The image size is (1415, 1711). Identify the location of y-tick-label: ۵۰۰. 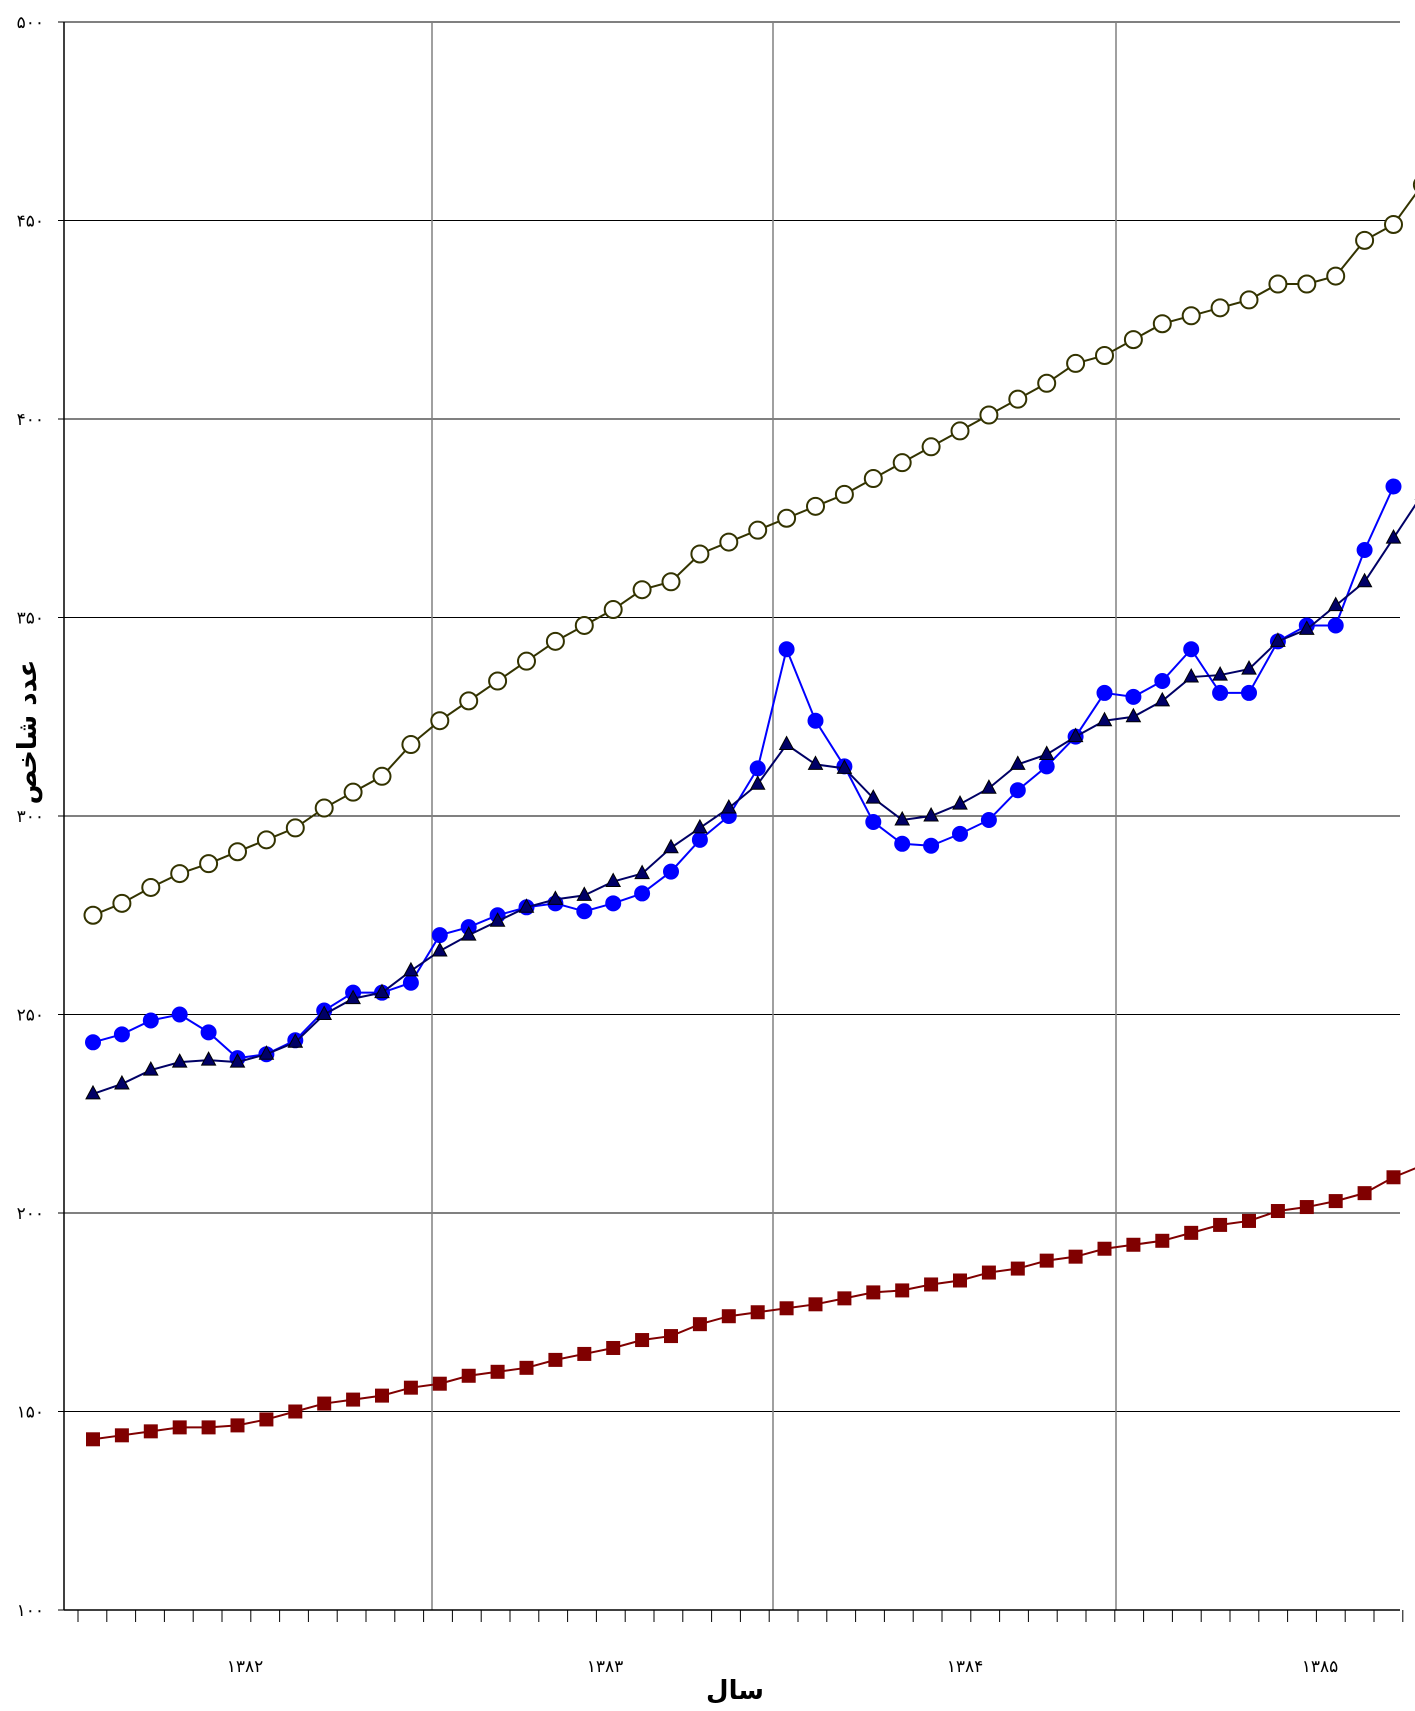
(30, 23).